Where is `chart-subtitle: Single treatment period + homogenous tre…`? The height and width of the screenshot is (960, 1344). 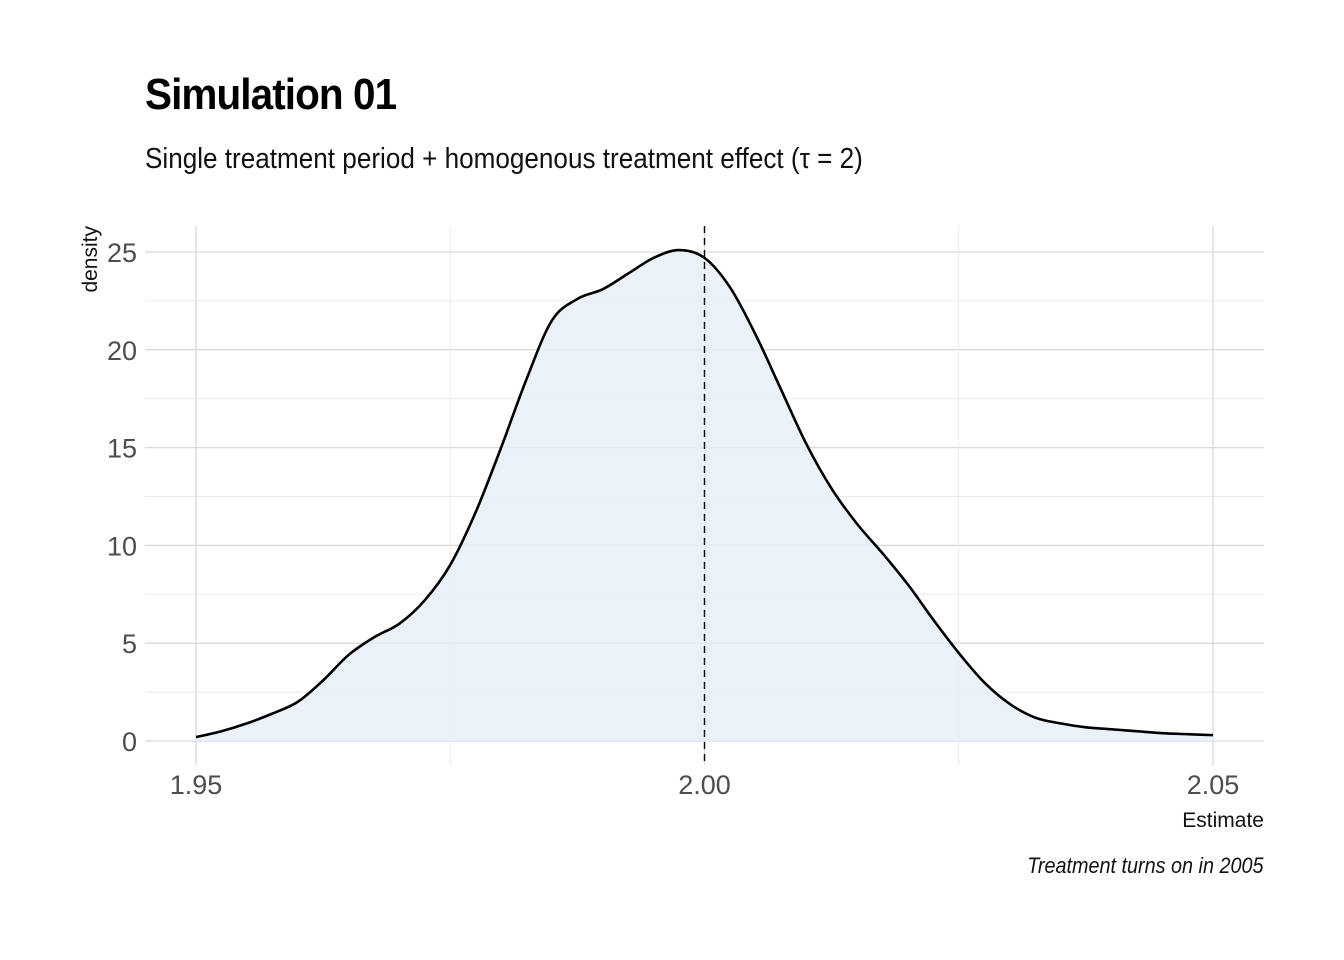
chart-subtitle: Single treatment period + homogenous tre… is located at coordinates (504, 159).